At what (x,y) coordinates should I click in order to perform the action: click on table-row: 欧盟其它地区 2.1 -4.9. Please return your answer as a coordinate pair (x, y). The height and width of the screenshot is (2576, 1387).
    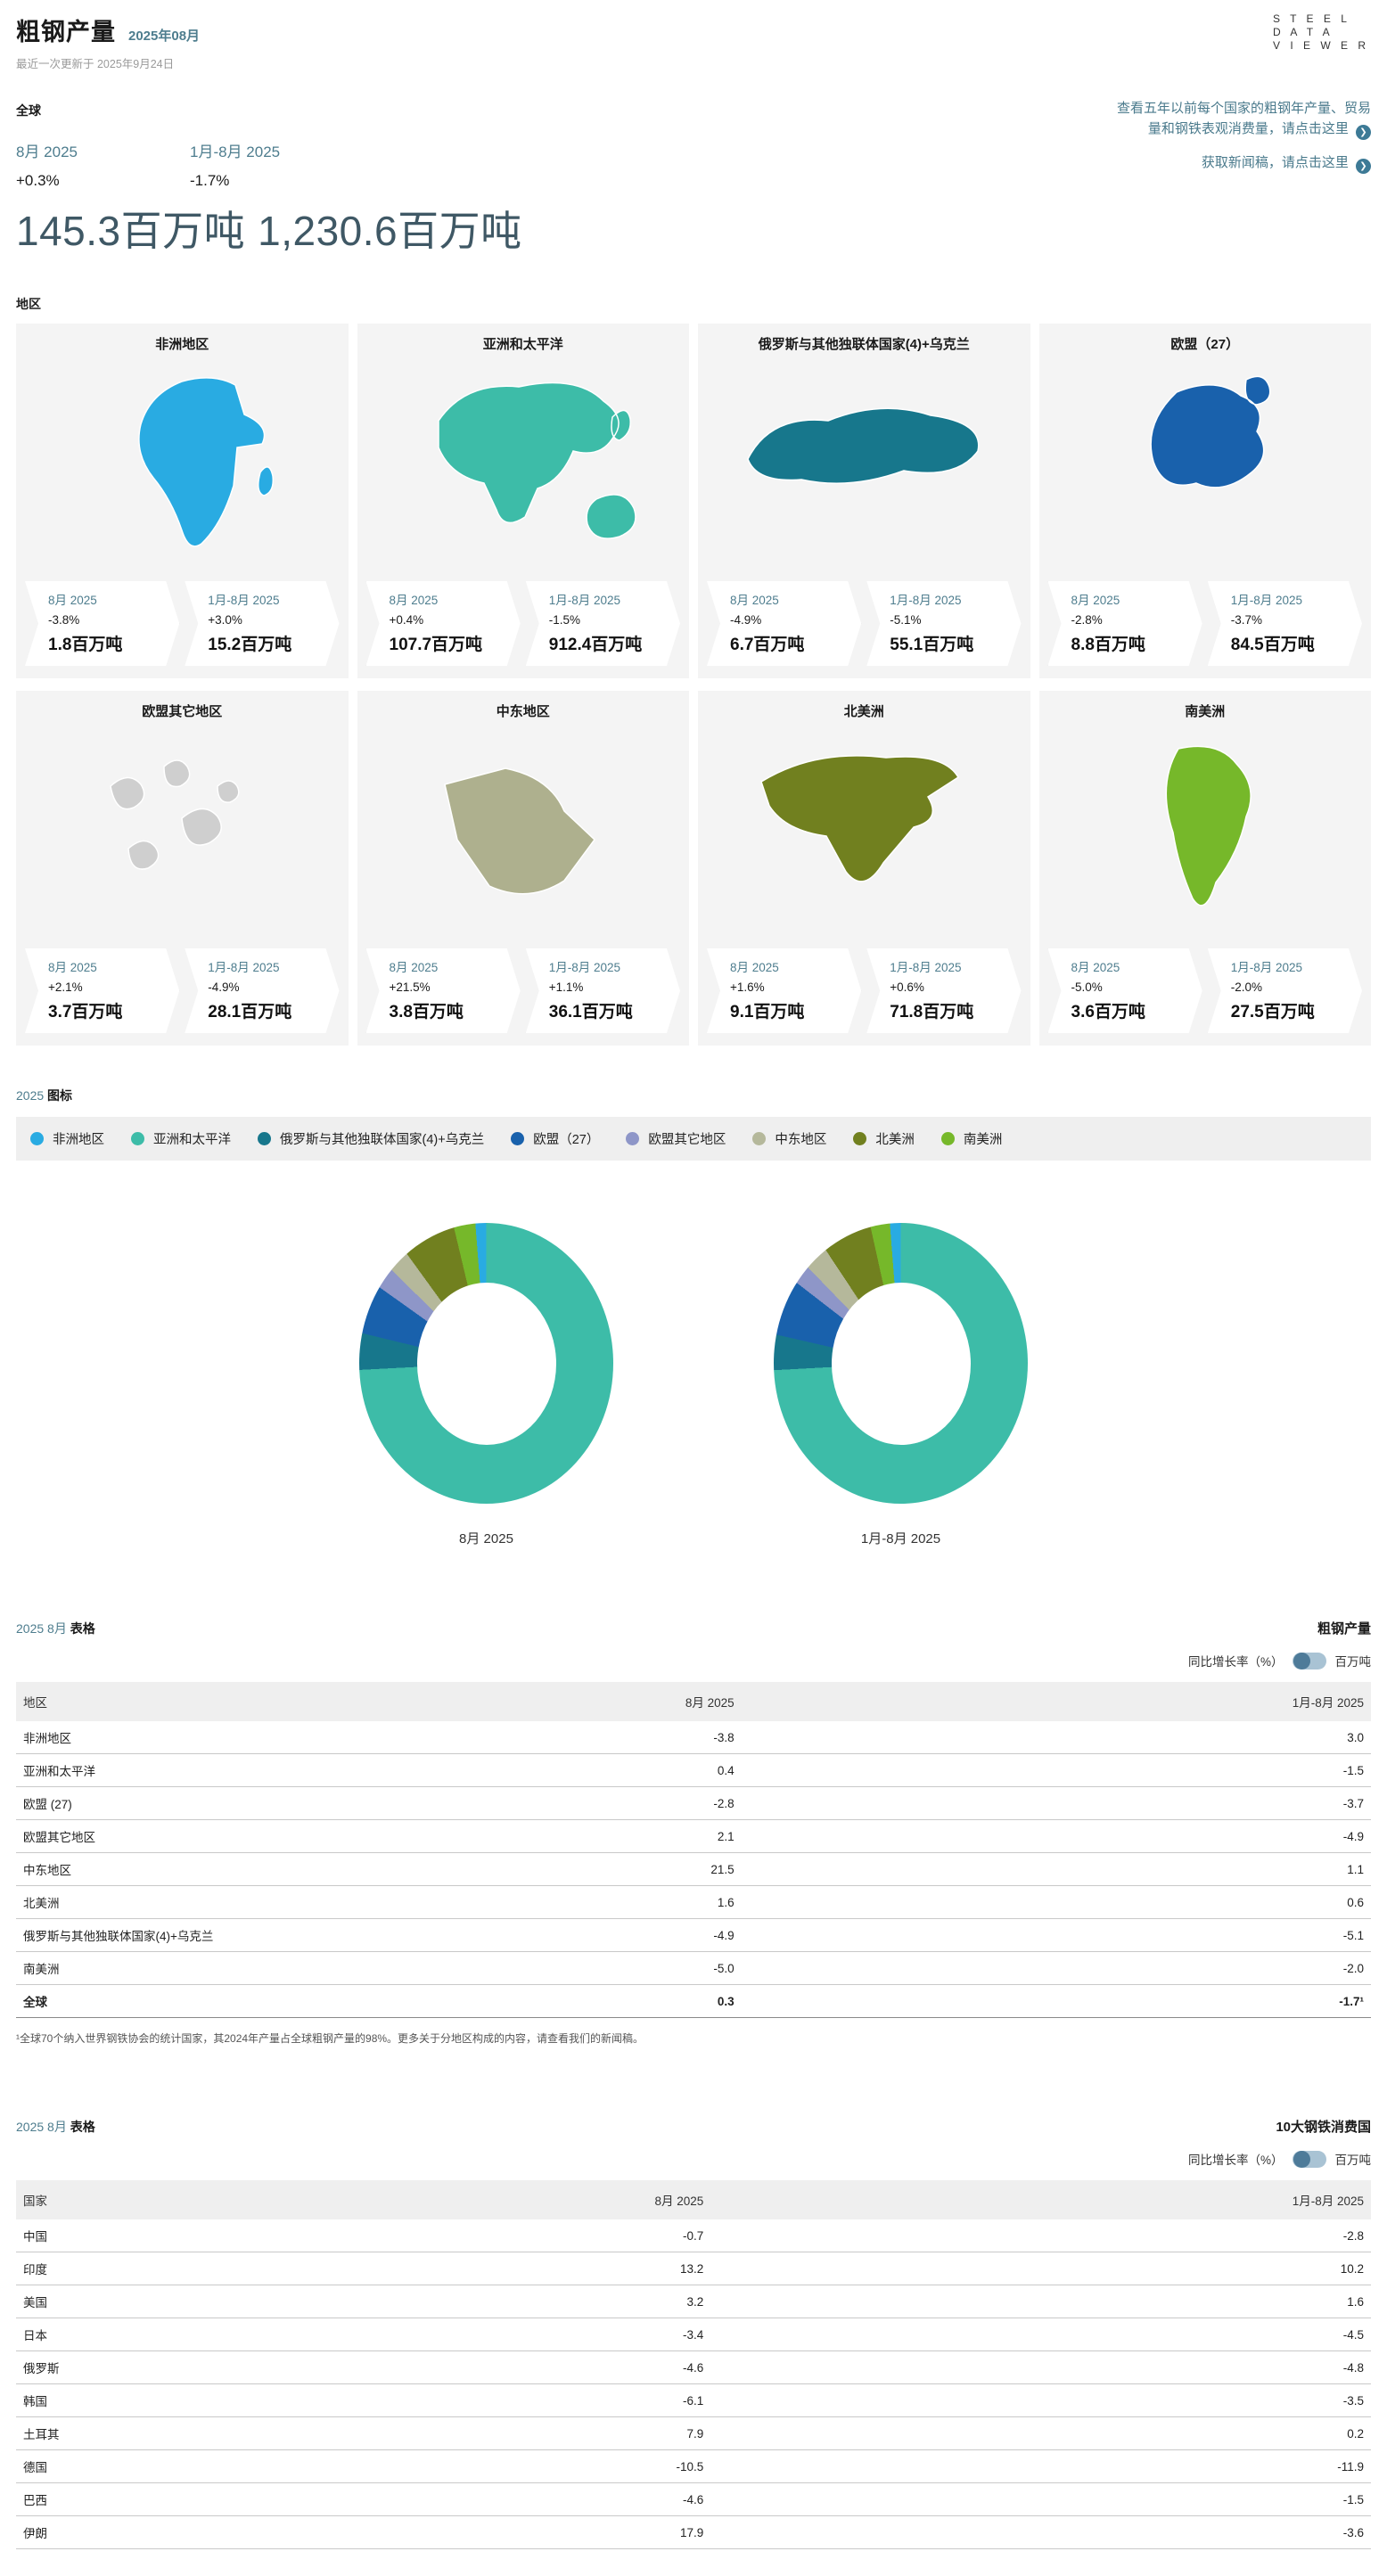
    Looking at the image, I should click on (693, 1836).